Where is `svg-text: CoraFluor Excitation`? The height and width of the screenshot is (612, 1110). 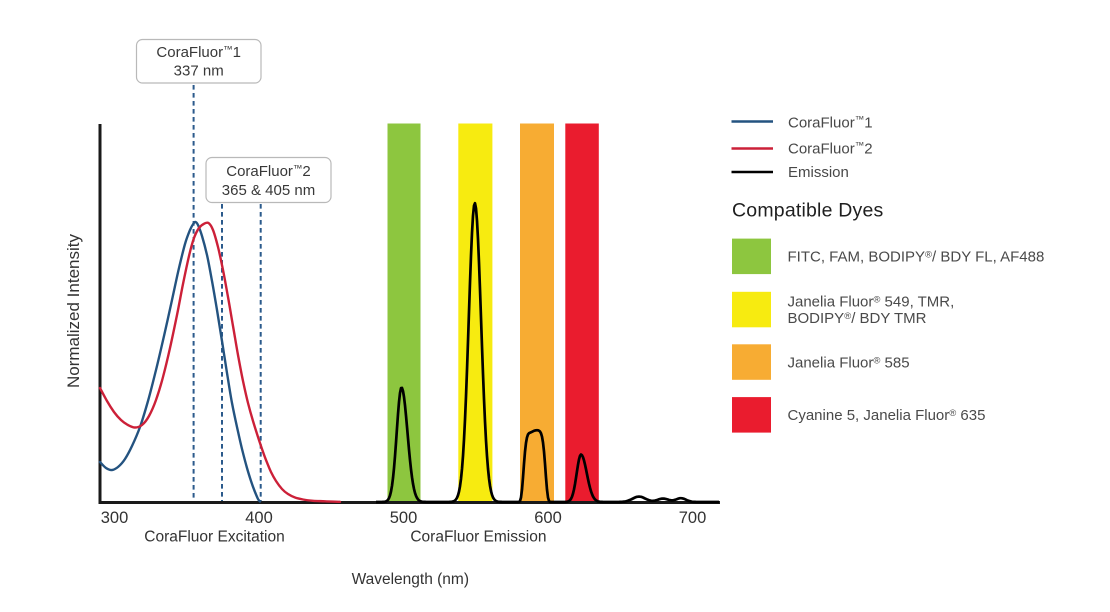 svg-text: CoraFluor Excitation is located at coordinates (214, 537).